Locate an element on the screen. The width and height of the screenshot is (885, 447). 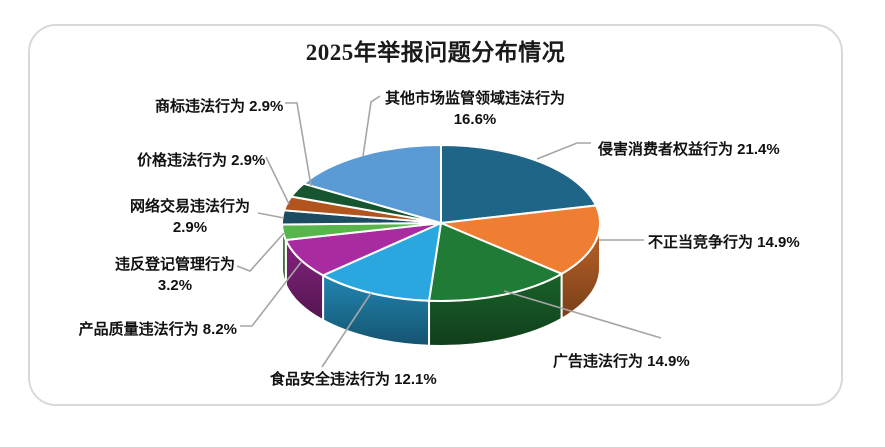
pie-label-online-transaction: 网络交易违法行为 2.9% is located at coordinates (189, 217).